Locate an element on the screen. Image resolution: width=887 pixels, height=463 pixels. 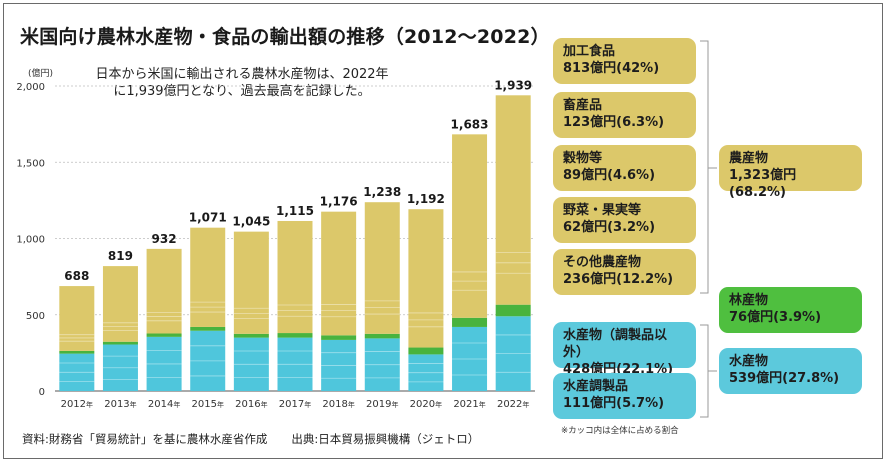
breakdown-livestock: 畜産品 123億円(6.3%) is located at coordinates (624, 115).